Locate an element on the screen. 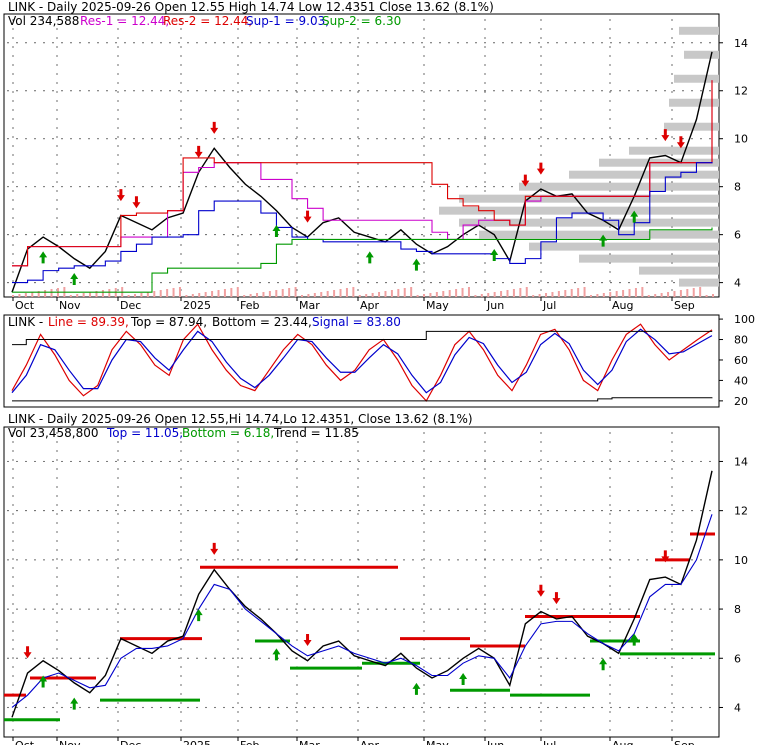 The width and height of the screenshot is (780, 749). y-tick-label: 8 is located at coordinates (737, 609).